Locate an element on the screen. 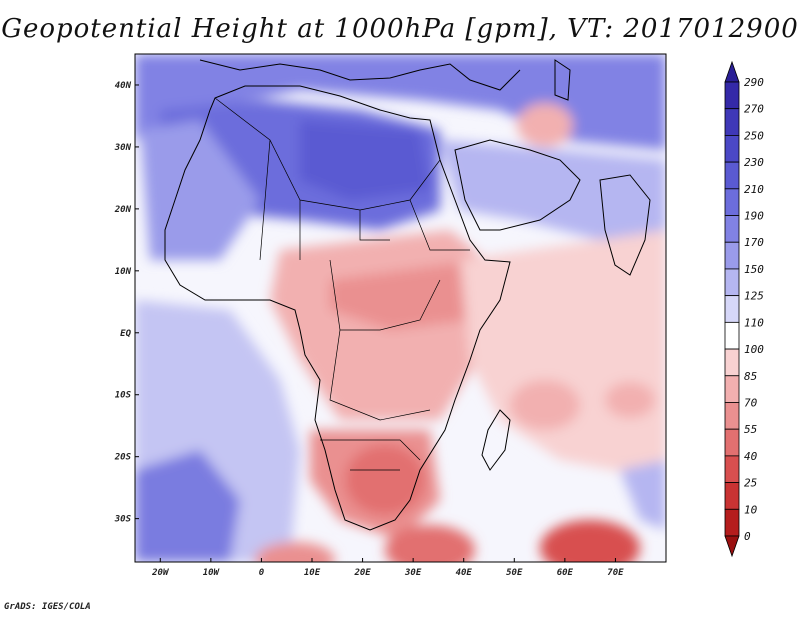  arabia-coastline is located at coordinates (517, 185).